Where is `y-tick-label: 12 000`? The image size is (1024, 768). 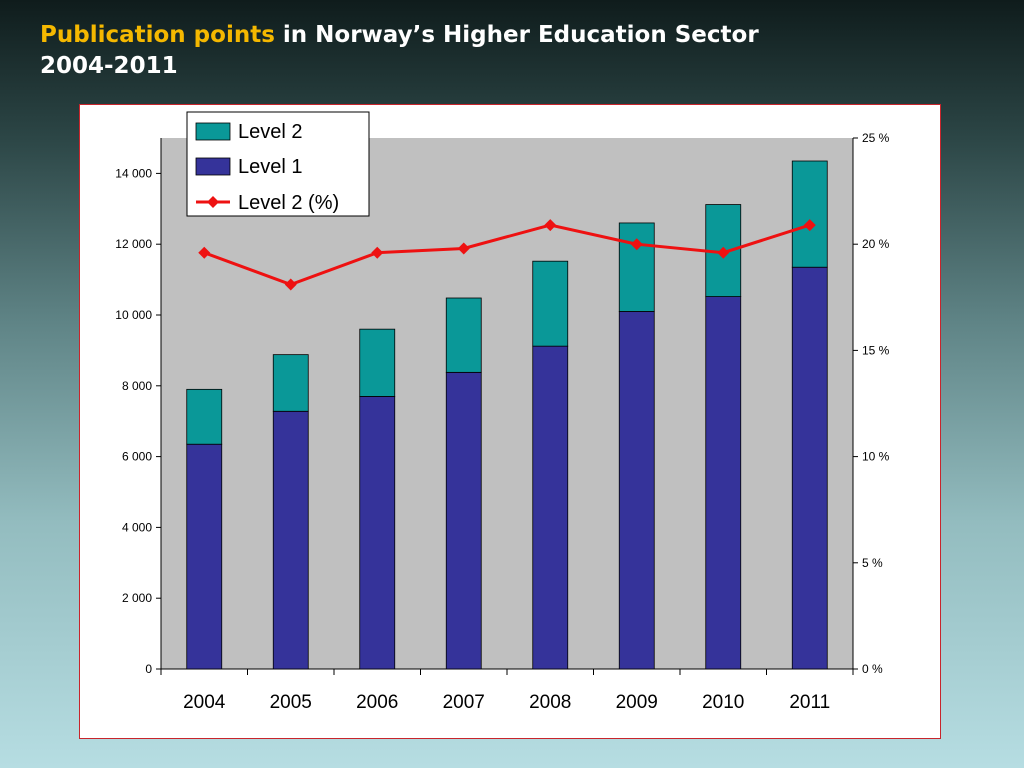 y-tick-label: 12 000 is located at coordinates (133, 244).